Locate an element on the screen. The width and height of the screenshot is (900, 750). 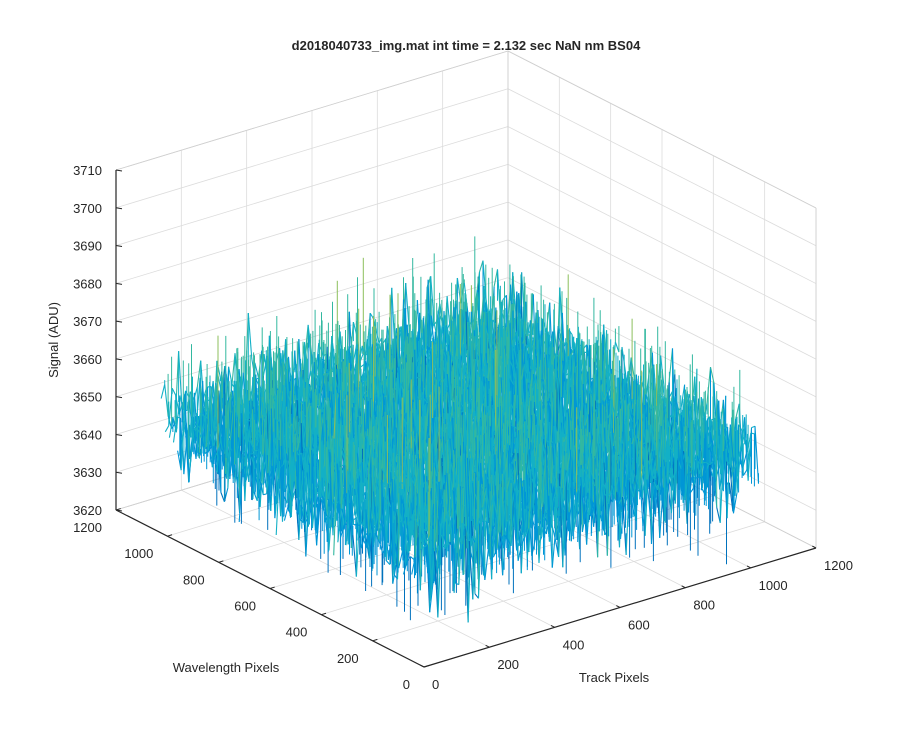
floor-grid-y is located at coordinates (568, 581).